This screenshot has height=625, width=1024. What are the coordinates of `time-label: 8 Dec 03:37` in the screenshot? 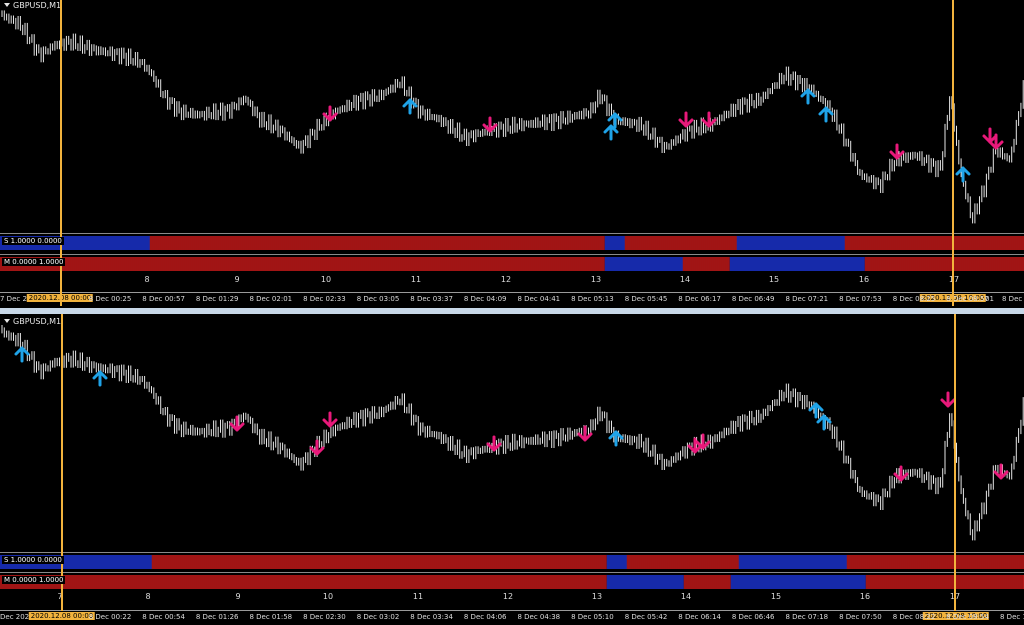 It's located at (431, 299).